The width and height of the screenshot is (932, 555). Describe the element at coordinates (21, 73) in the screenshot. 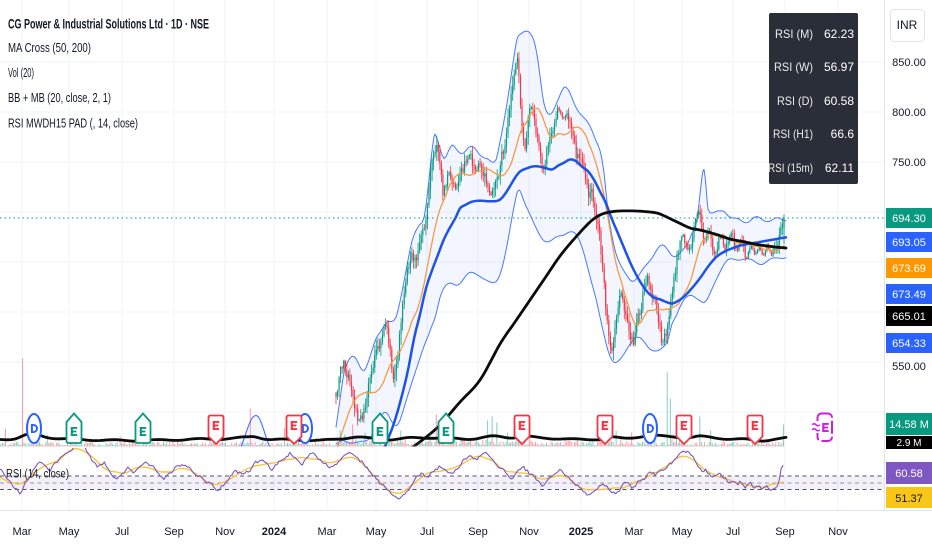

I see `svg-text: Vol (20)` at that location.